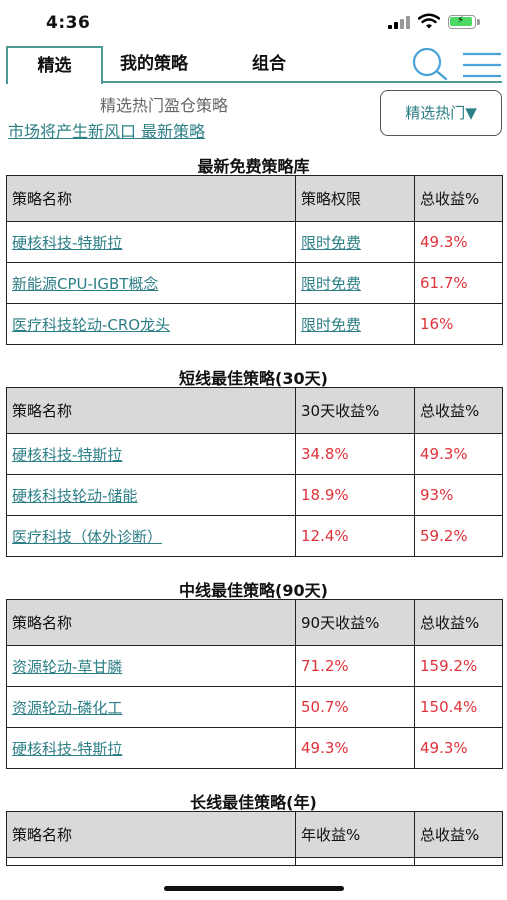  Describe the element at coordinates (253, 802) in the screenshot. I see `section-title-long-term: 长线最佳策略(年)` at that location.